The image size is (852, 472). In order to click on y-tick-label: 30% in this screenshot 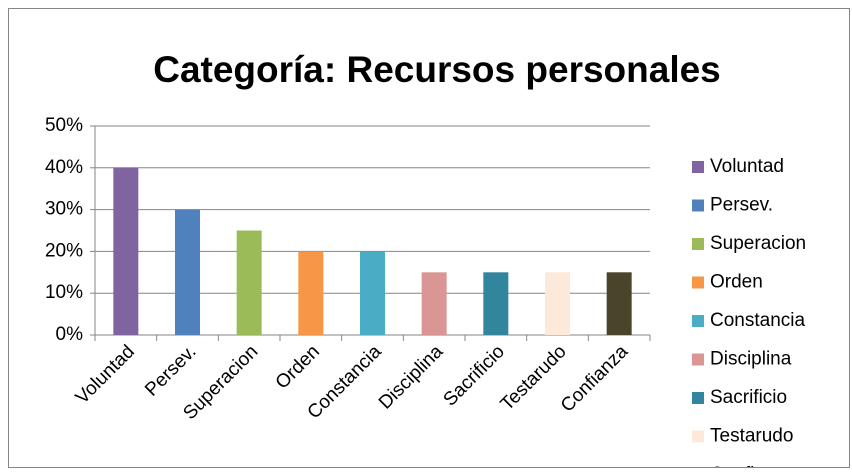, I will do `click(64, 209)`.